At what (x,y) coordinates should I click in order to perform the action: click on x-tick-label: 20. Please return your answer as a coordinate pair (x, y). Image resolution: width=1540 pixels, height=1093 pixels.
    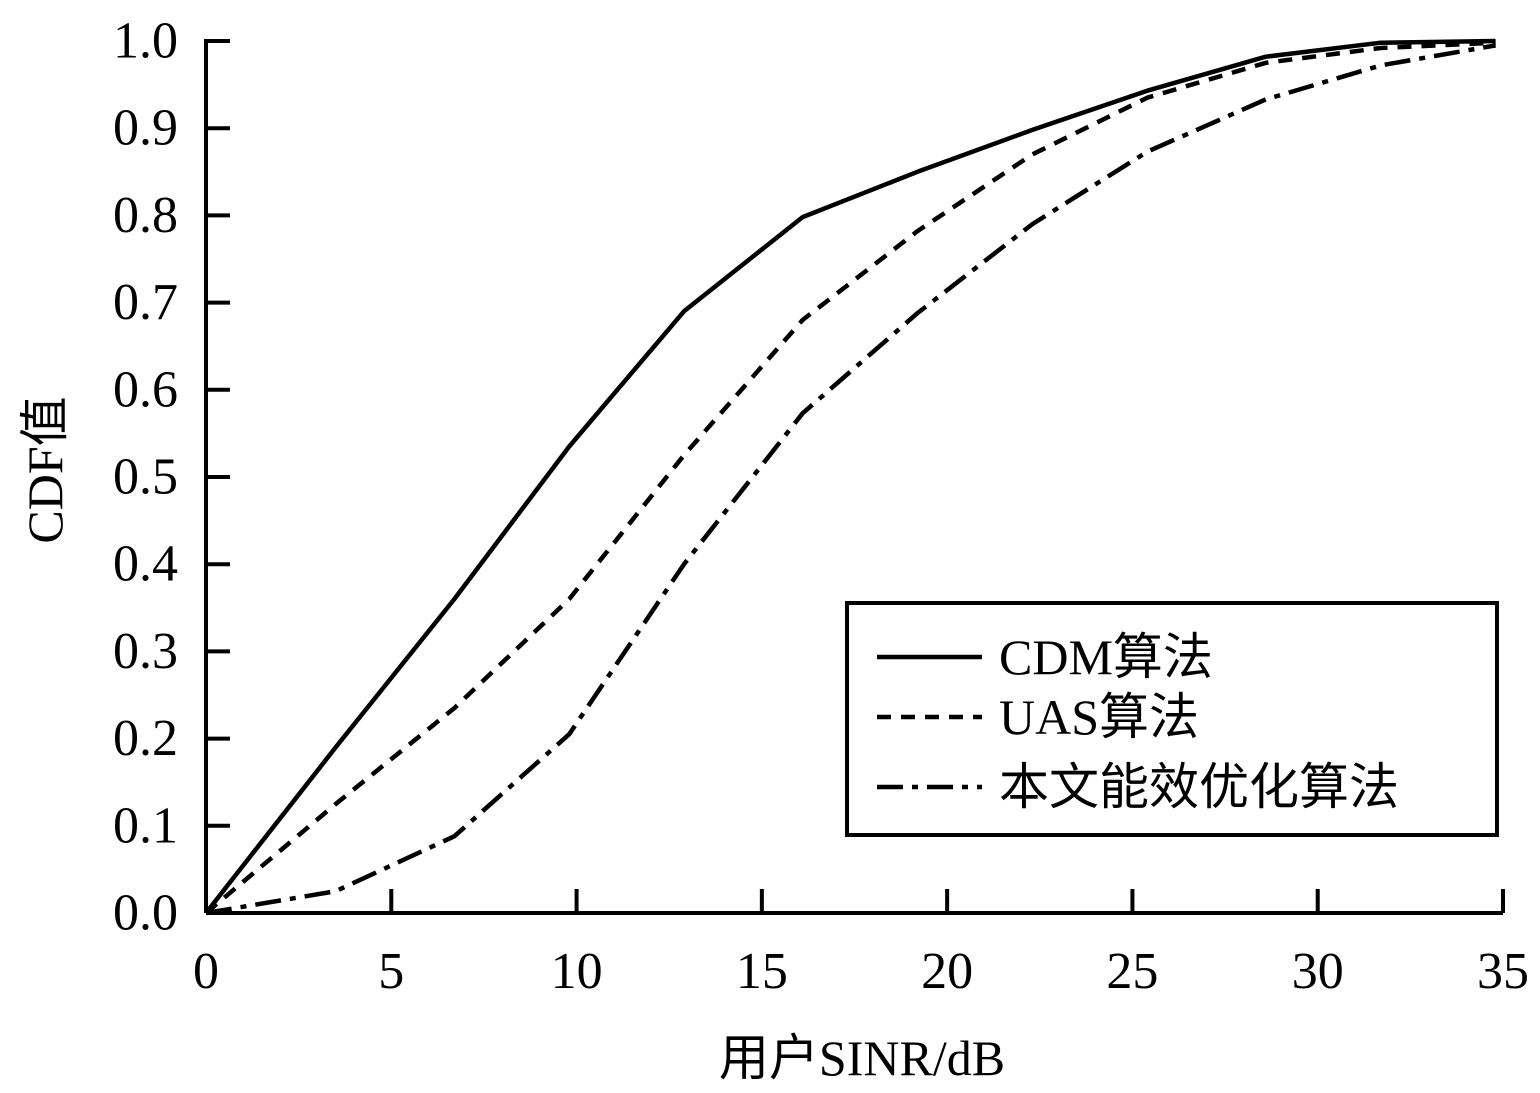
    Looking at the image, I should click on (947, 971).